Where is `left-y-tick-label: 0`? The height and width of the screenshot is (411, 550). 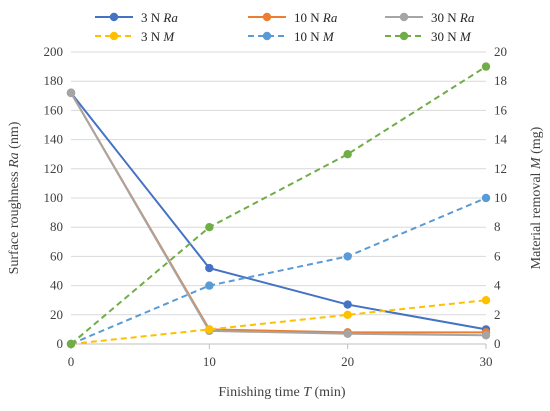
left-y-tick-label: 0 is located at coordinates (60, 343).